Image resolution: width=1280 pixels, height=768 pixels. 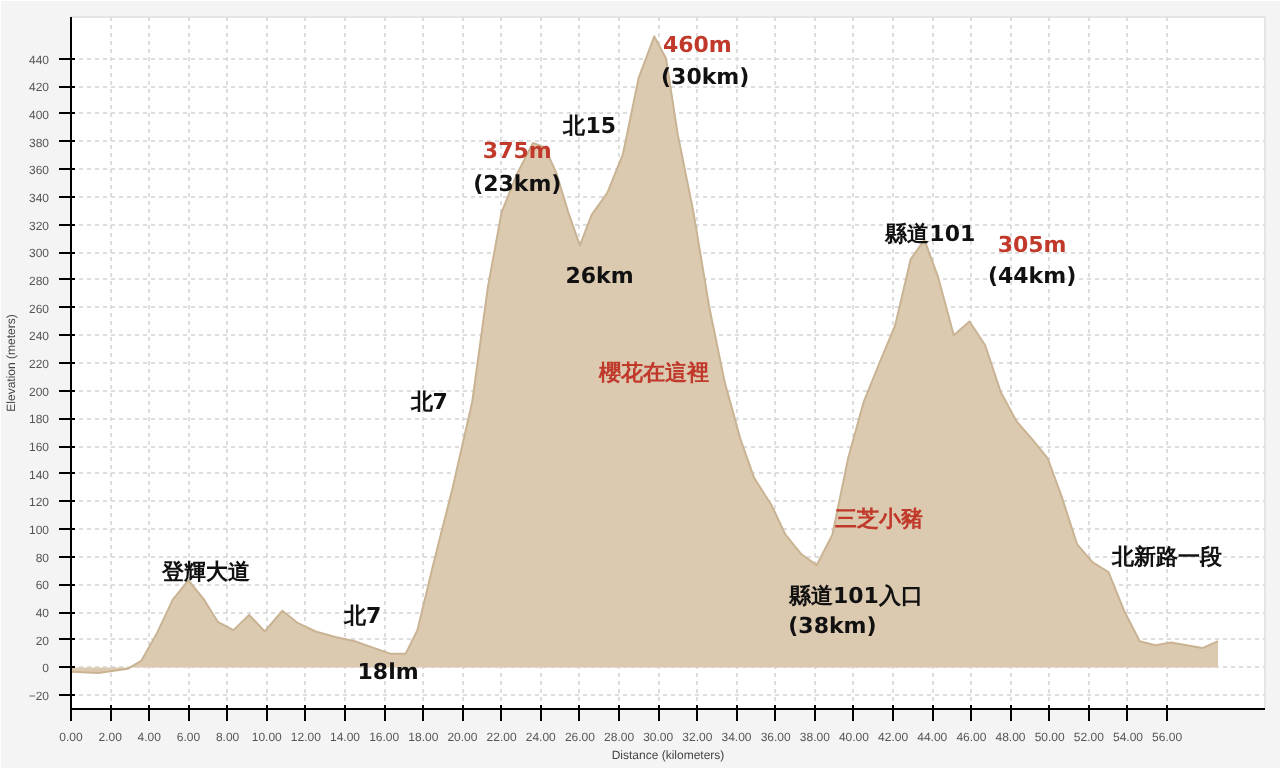 I want to click on annotation: 北15, so click(x=589, y=126).